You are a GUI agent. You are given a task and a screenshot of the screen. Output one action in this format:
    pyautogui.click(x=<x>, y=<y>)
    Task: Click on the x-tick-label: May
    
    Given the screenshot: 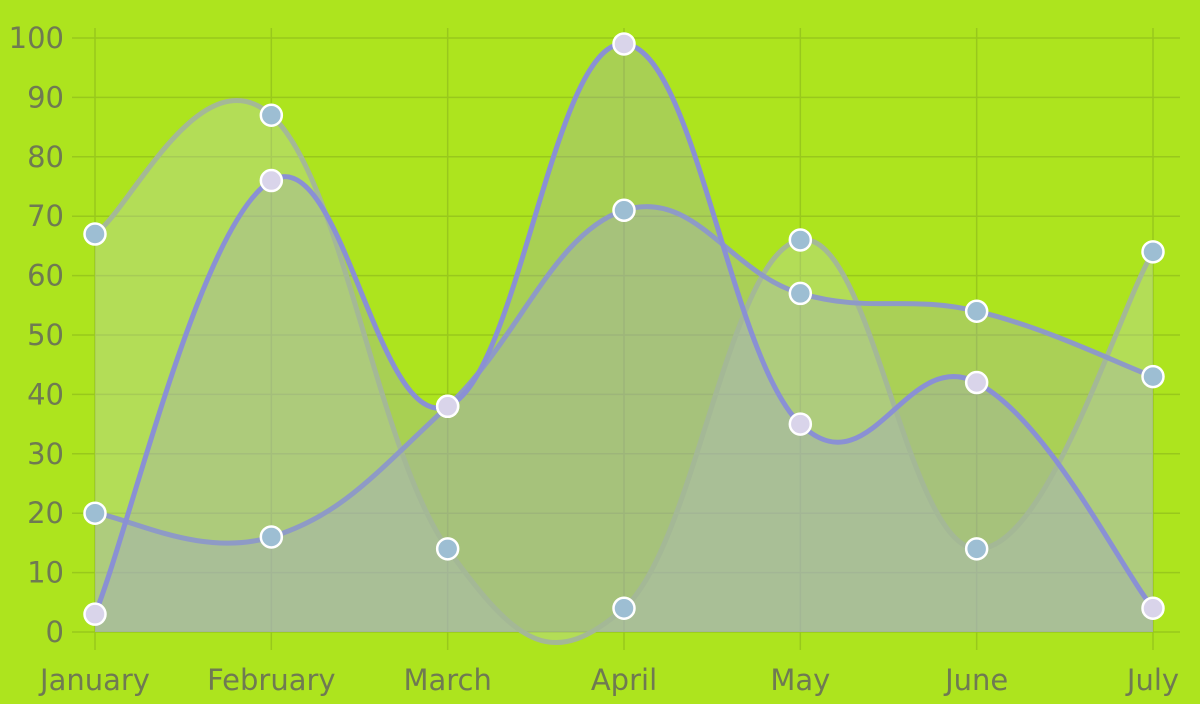 What is the action you would take?
    pyautogui.click(x=800, y=680)
    